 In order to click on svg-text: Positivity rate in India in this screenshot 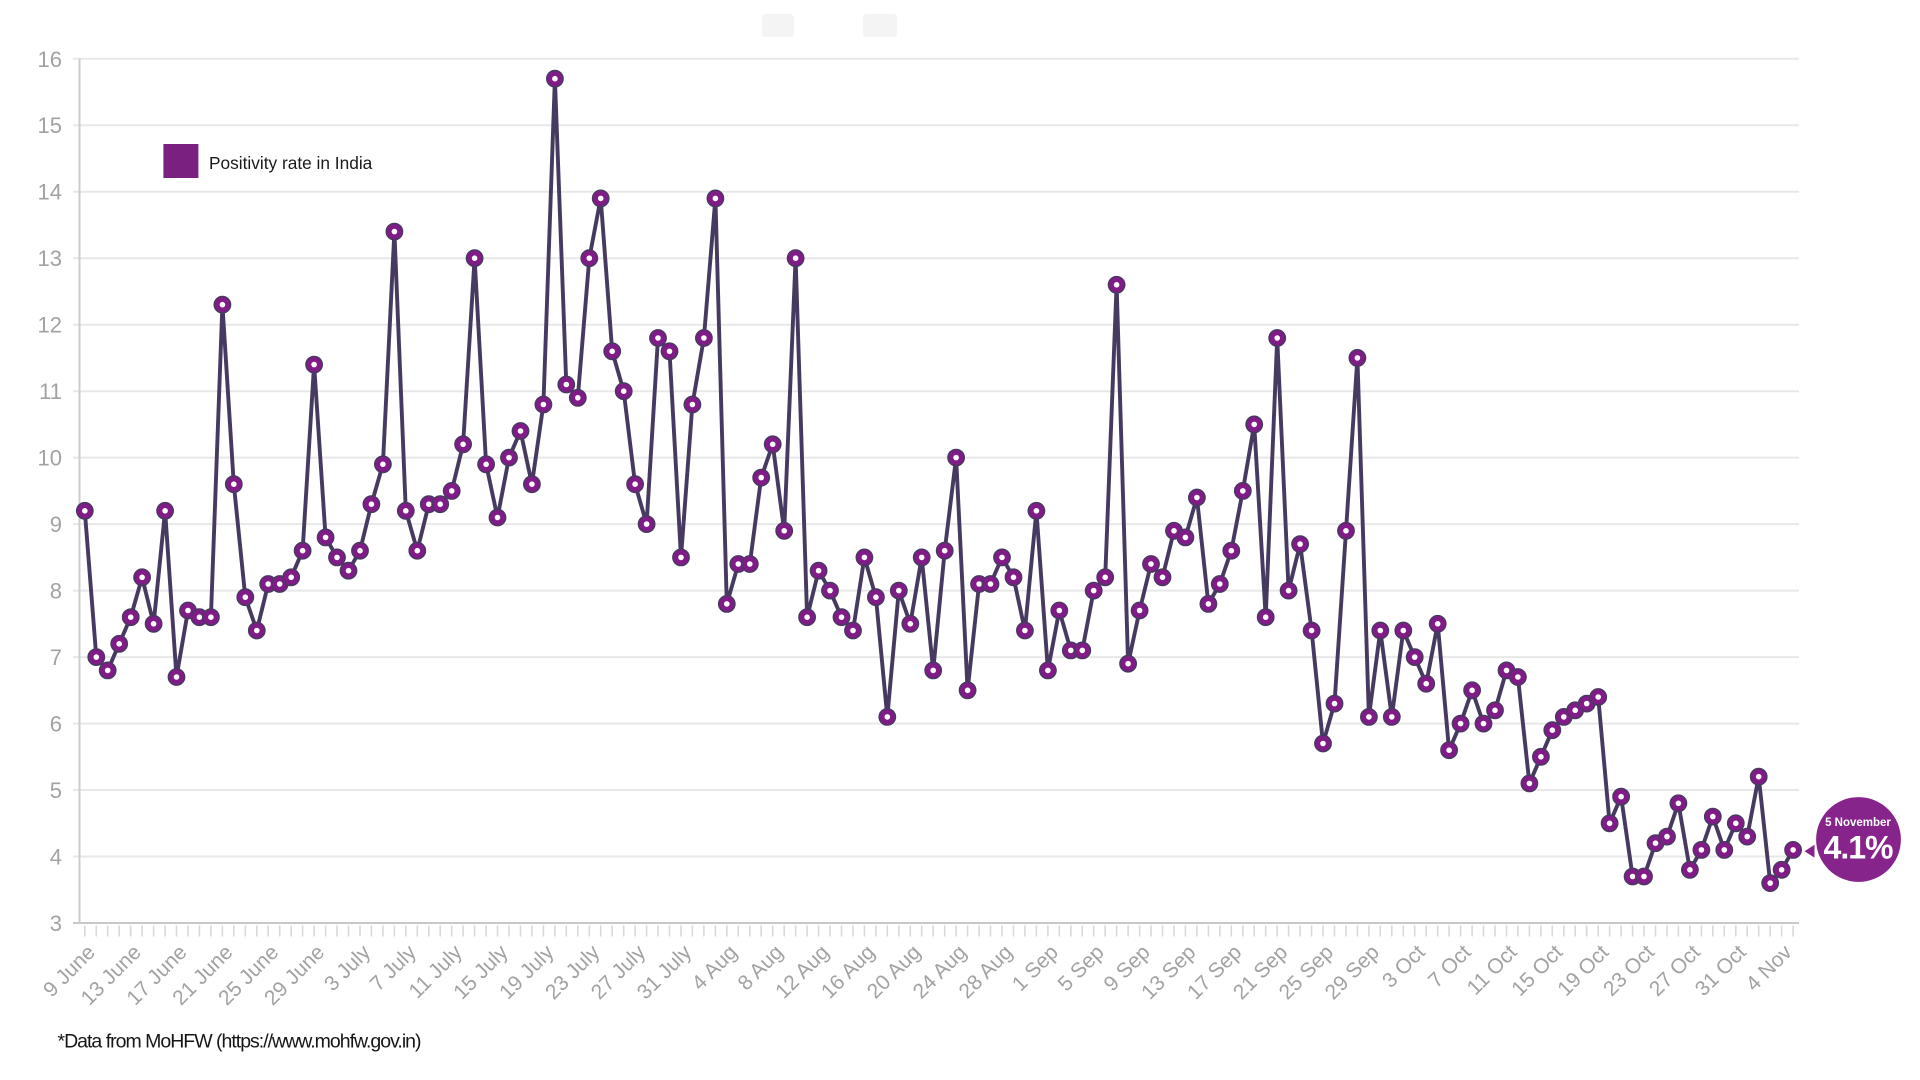, I will do `click(291, 163)`.